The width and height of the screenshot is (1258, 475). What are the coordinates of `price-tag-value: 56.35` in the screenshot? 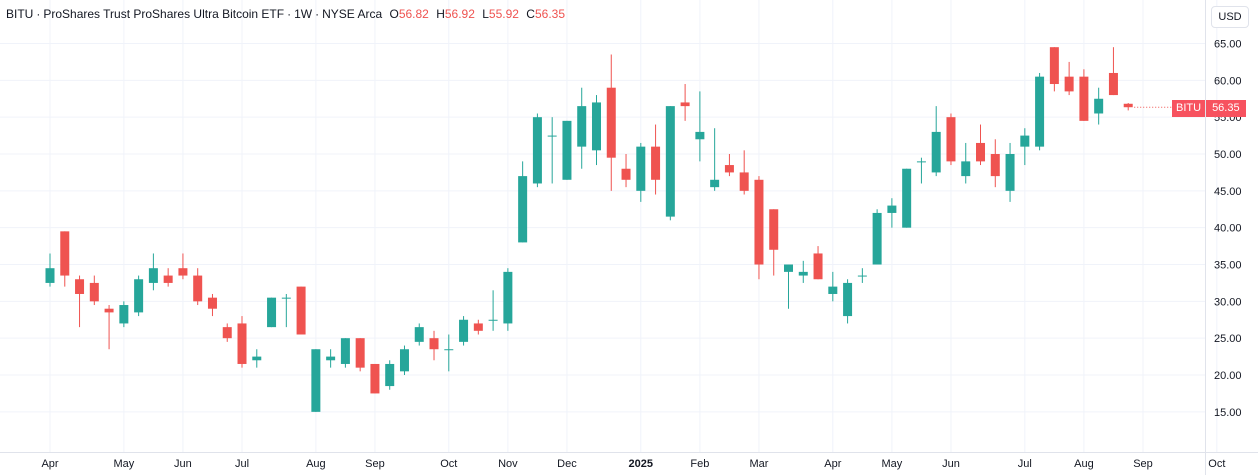 It's located at (1226, 108).